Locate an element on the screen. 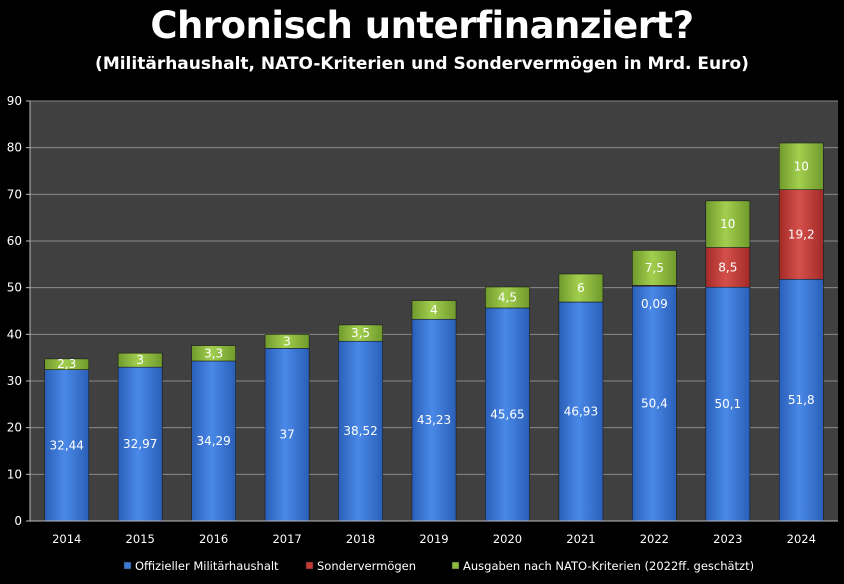  x-tick-label: 2019 is located at coordinates (433, 539).